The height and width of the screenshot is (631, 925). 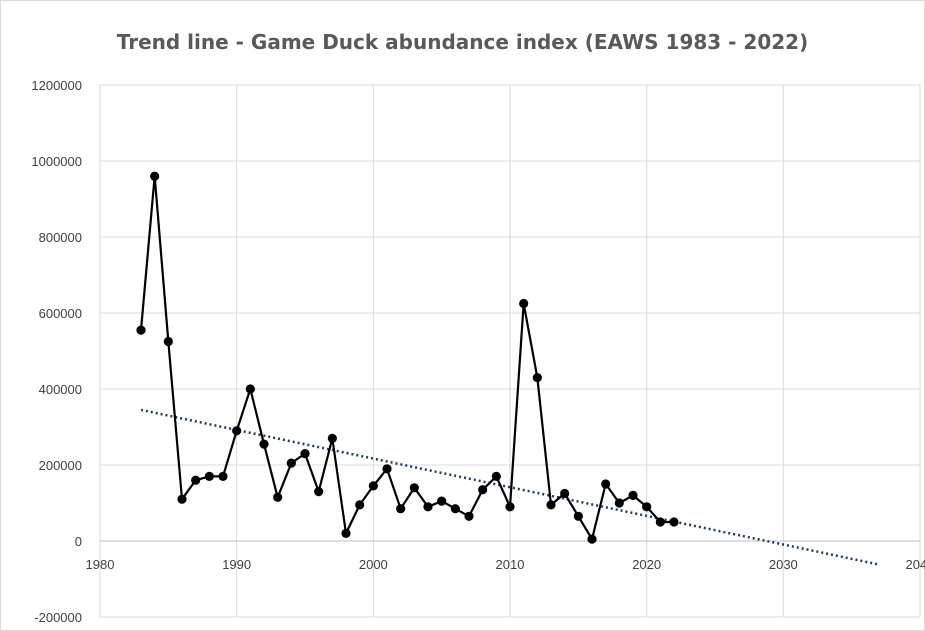 What do you see at coordinates (58, 617) in the screenshot?
I see `y-tick-label: -200000` at bounding box center [58, 617].